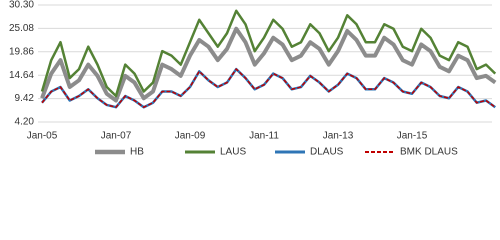 This screenshot has width=500, height=240. Describe the element at coordinates (264, 136) in the screenshot. I see `x-tick-label: Jan-11` at that location.